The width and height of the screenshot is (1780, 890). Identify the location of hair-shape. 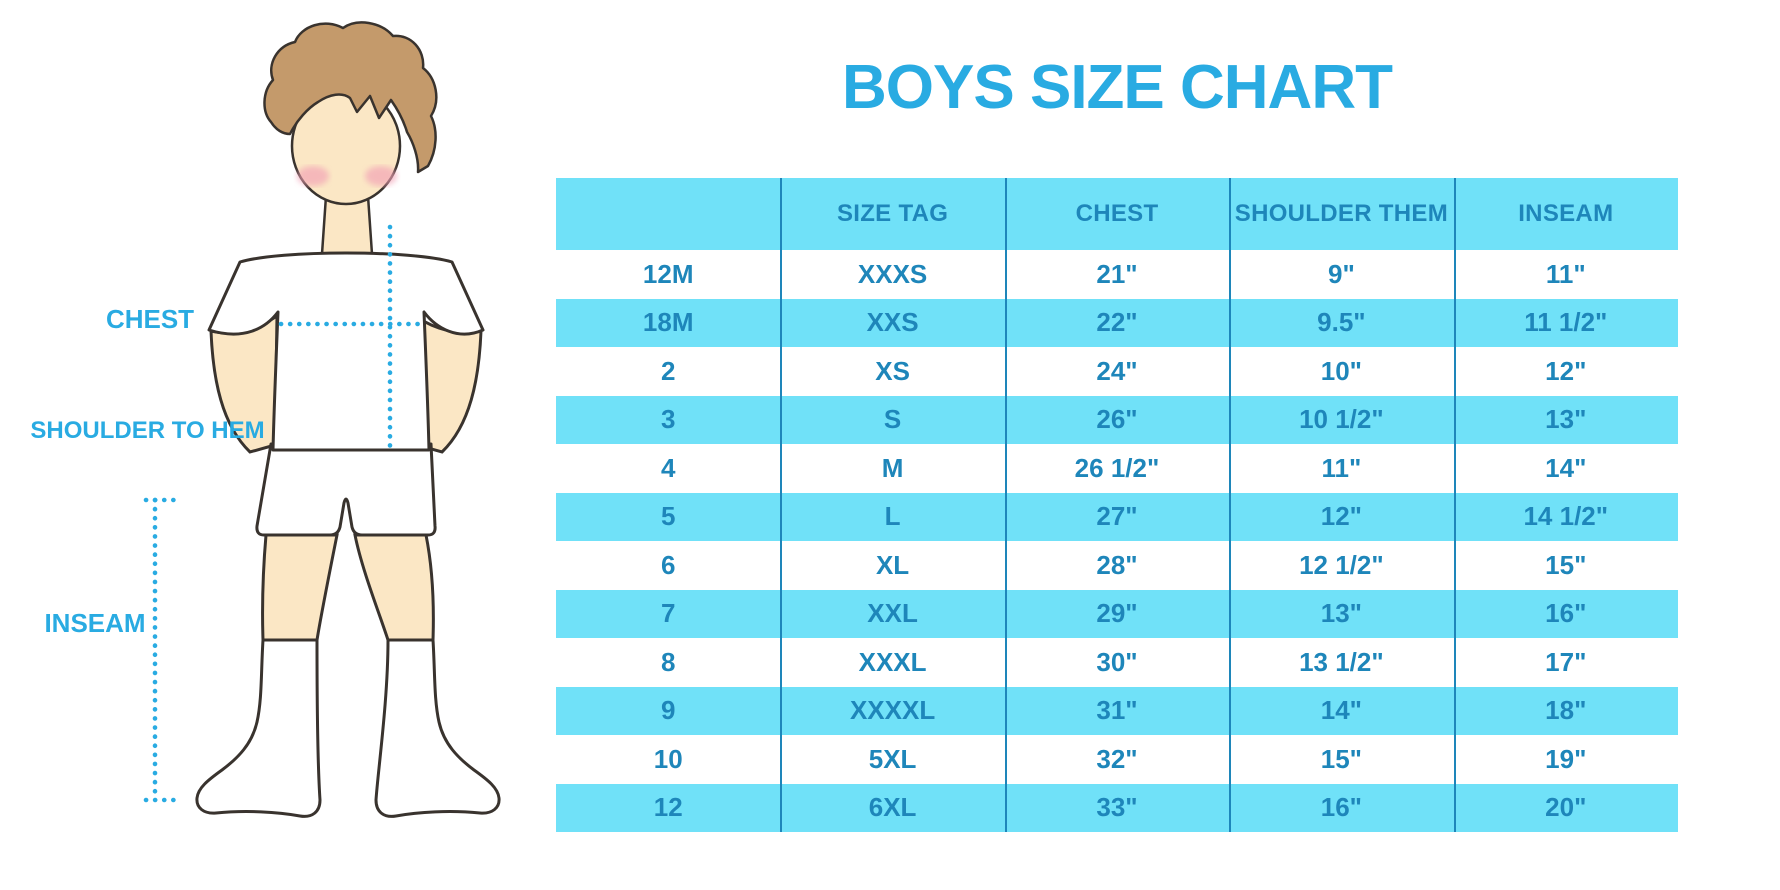
(350, 97).